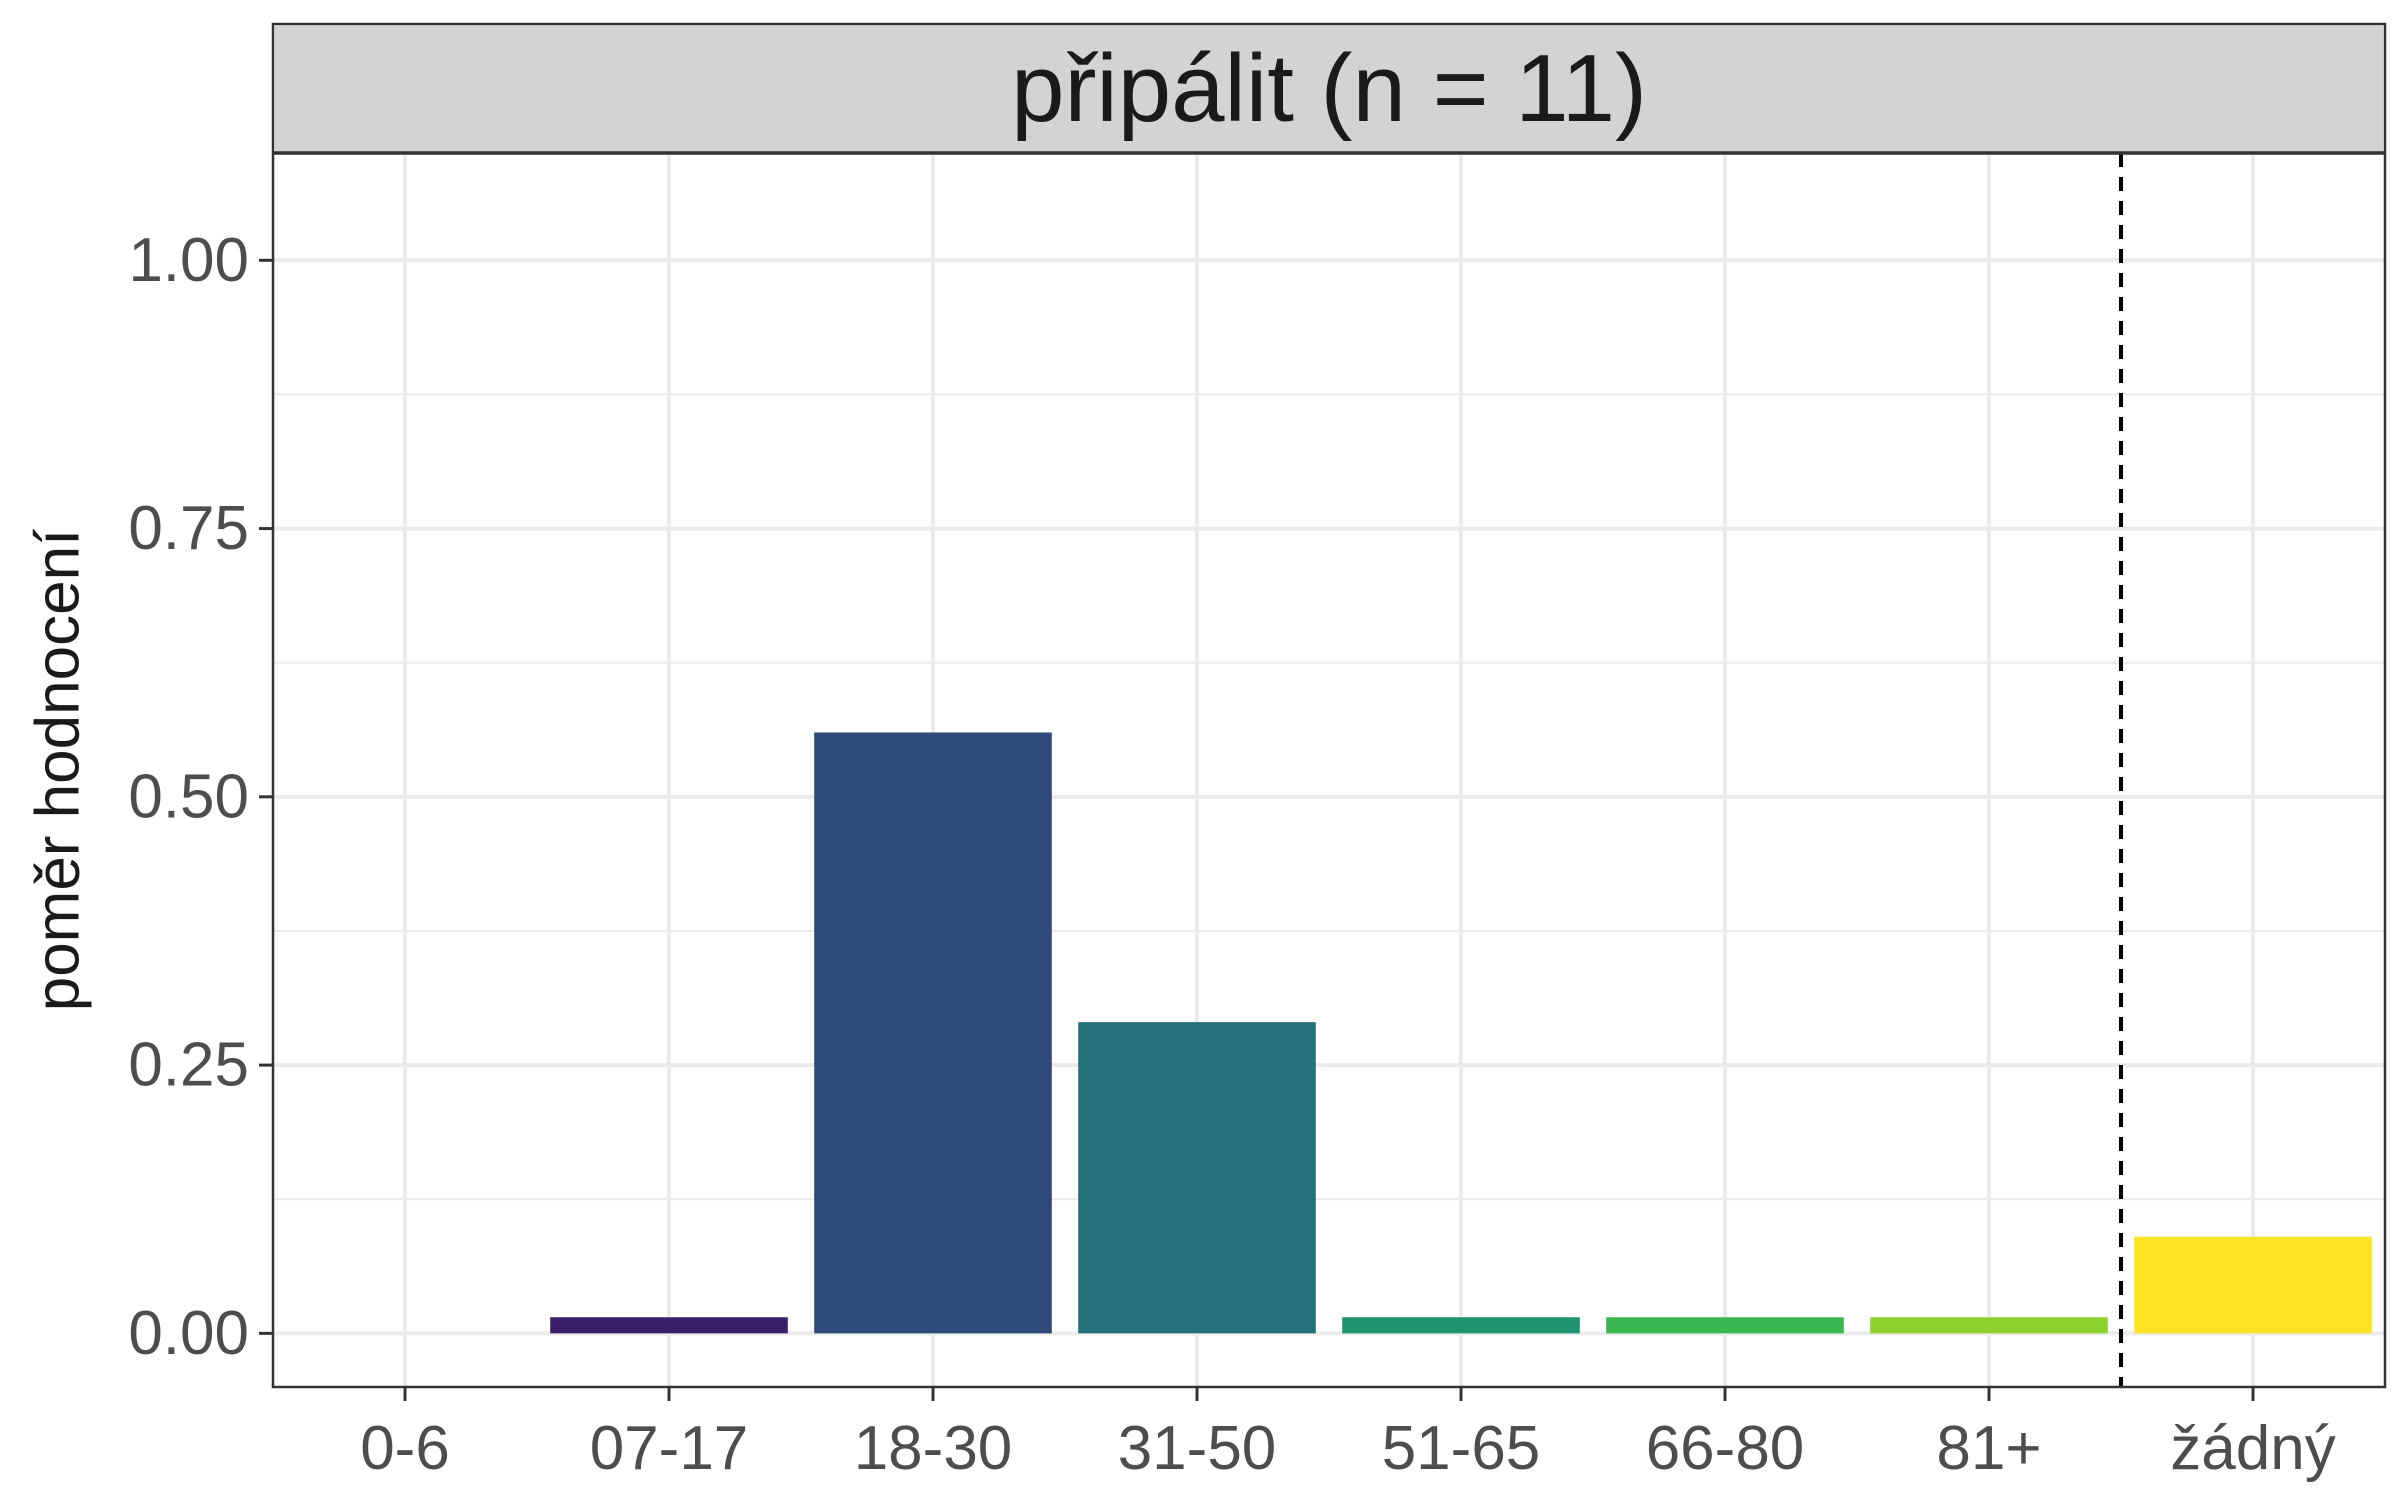 Image resolution: width=2400 pixels, height=1500 pixels. I want to click on x-tick-label: 66-80, so click(1725, 1448).